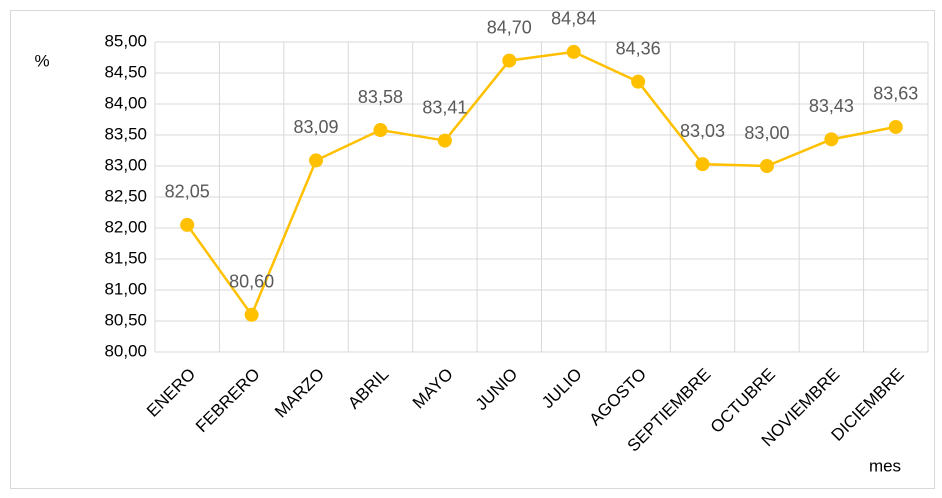 This screenshot has width=942, height=498. Describe the element at coordinates (41, 60) in the screenshot. I see `y-axis-label: %` at that location.